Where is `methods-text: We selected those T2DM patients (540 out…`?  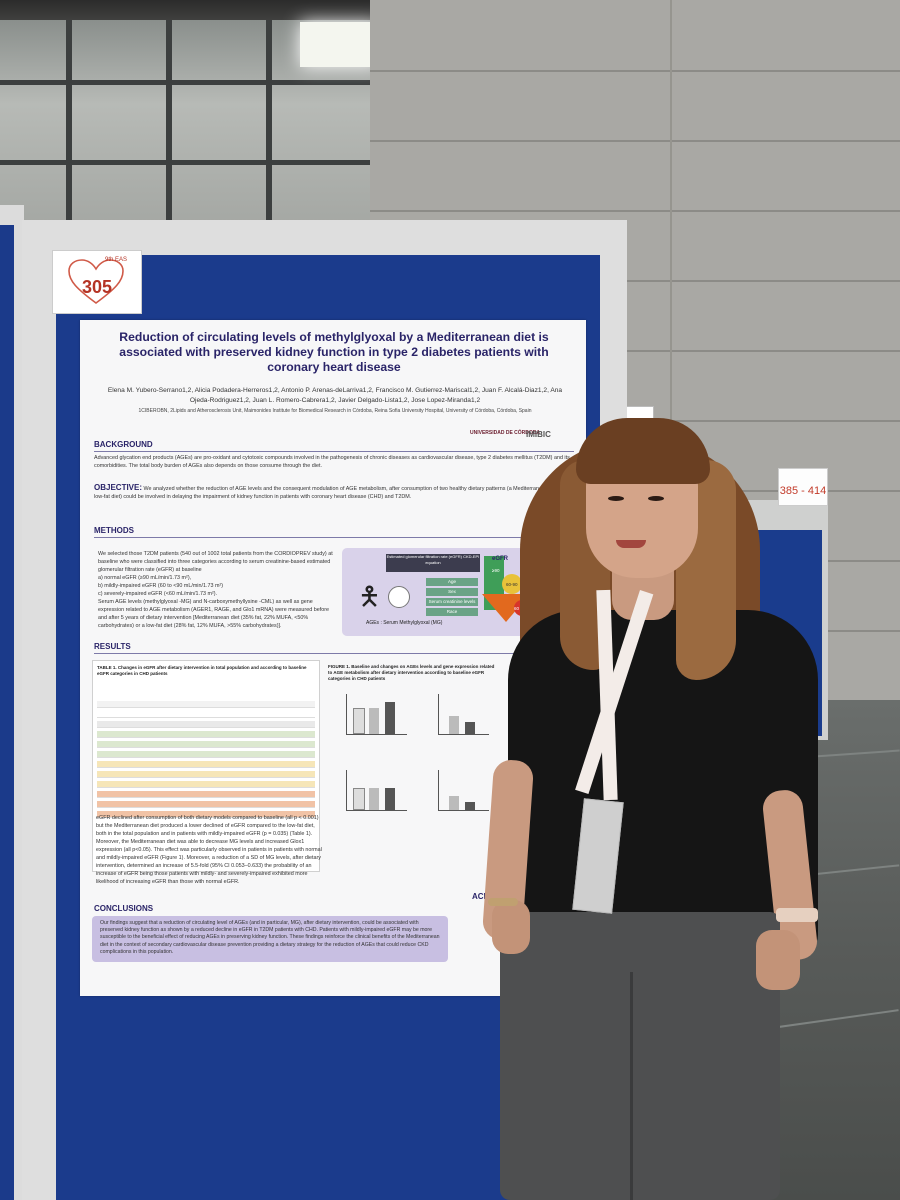 methods-text: We selected those T2DM patients (540 out… is located at coordinates (215, 590).